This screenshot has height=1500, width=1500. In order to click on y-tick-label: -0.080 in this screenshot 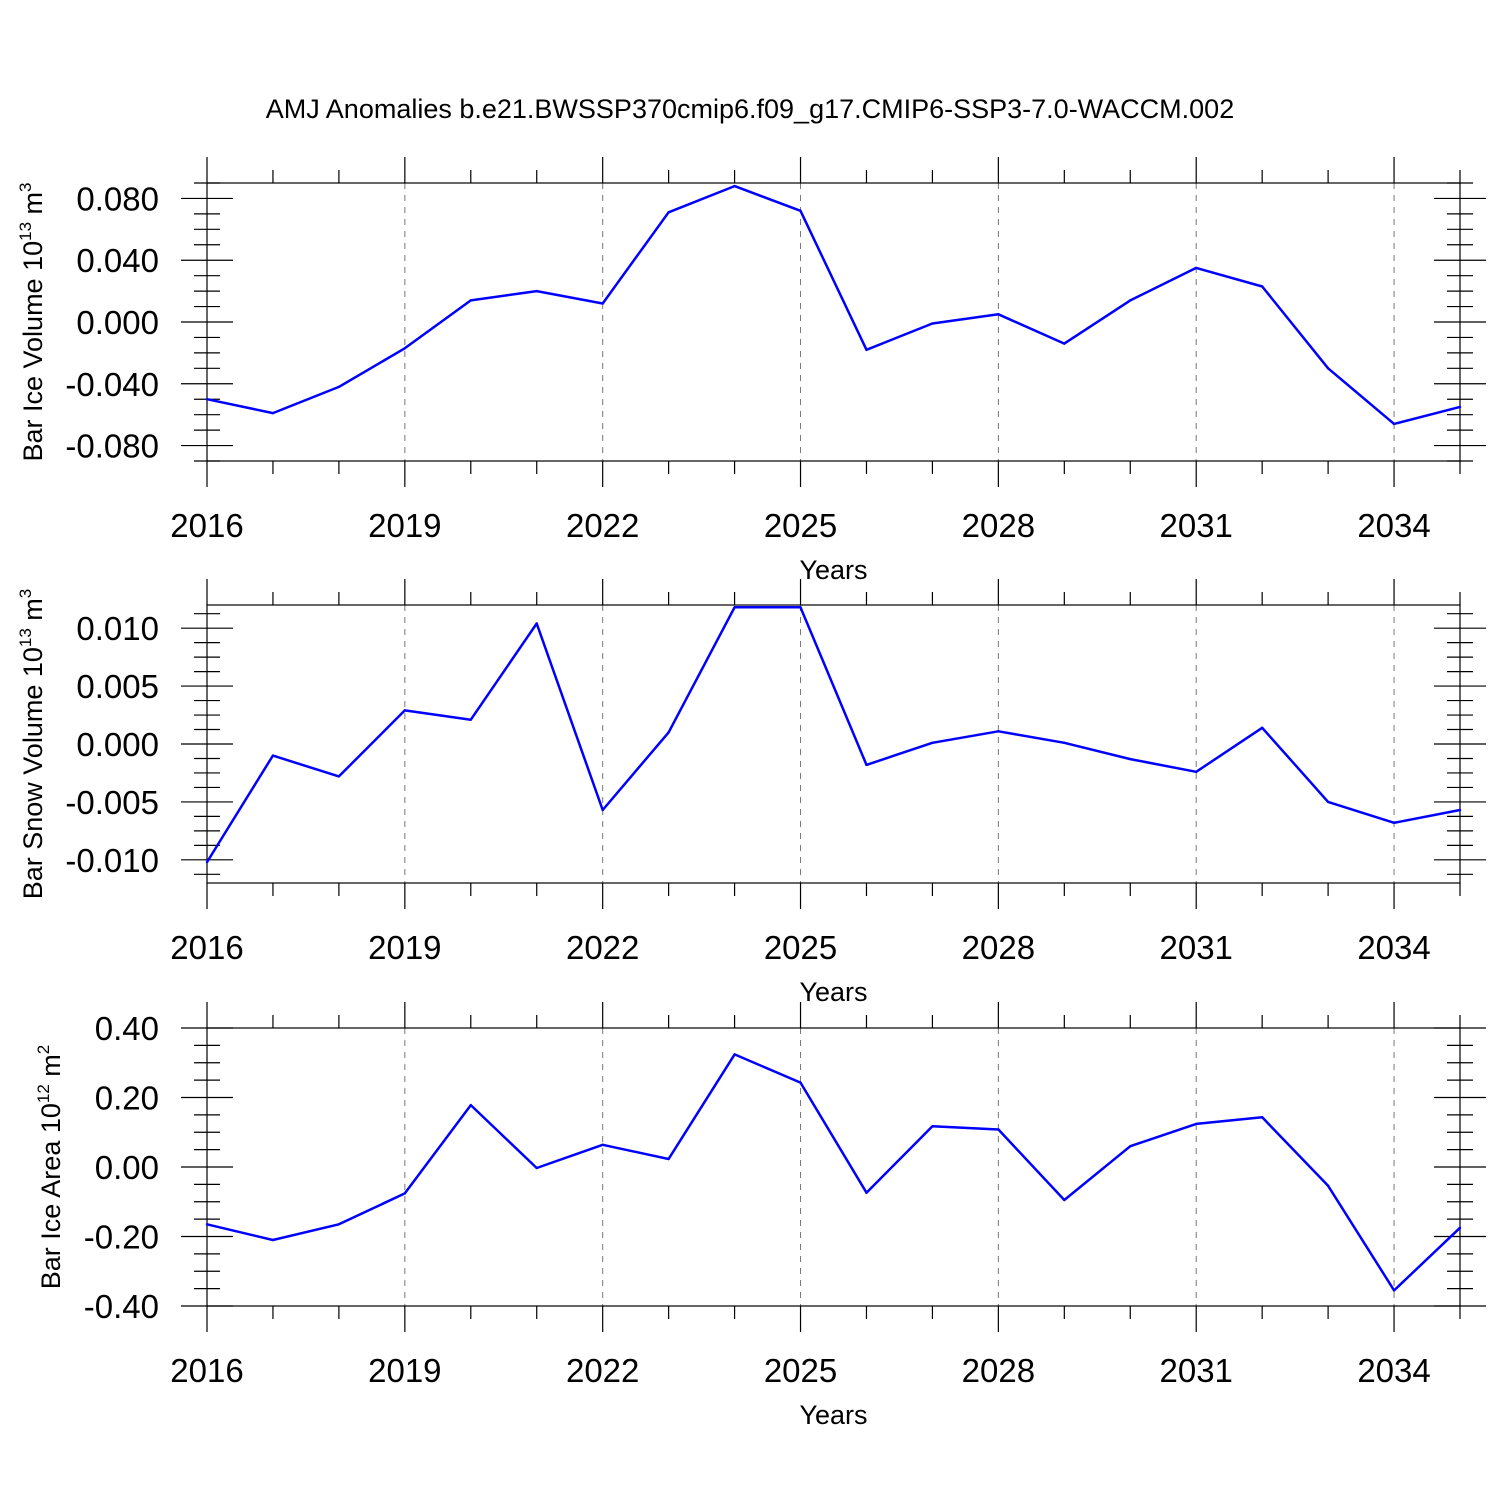, I will do `click(112, 446)`.